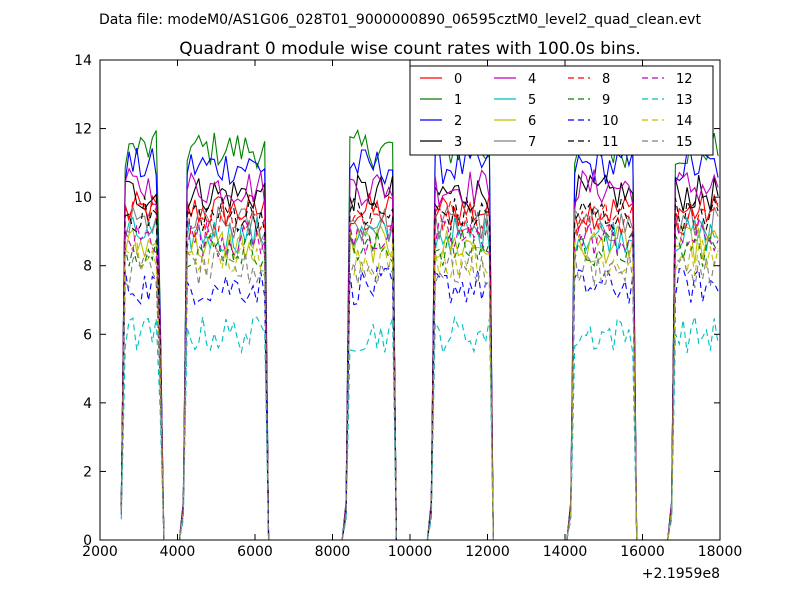  What do you see at coordinates (720, 552) in the screenshot?
I see `x-tick-label: 18000` at bounding box center [720, 552].